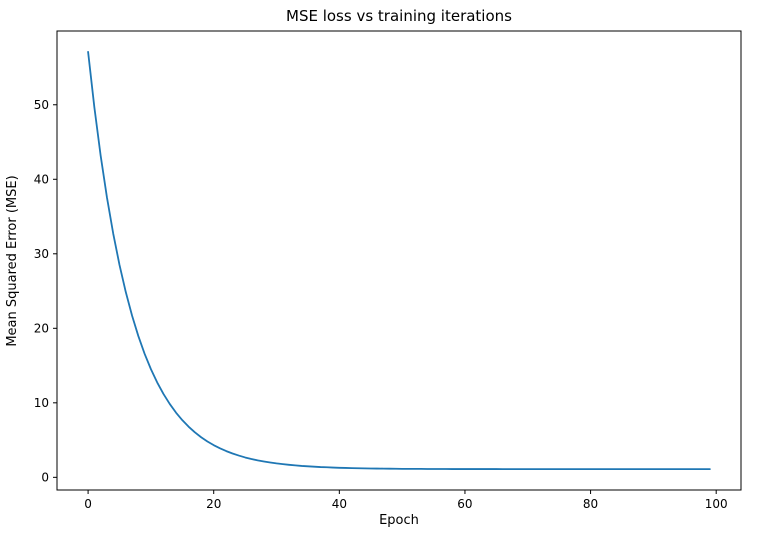 This screenshot has height=547, width=764. What do you see at coordinates (464, 504) in the screenshot?
I see `x-tick-label: 60` at bounding box center [464, 504].